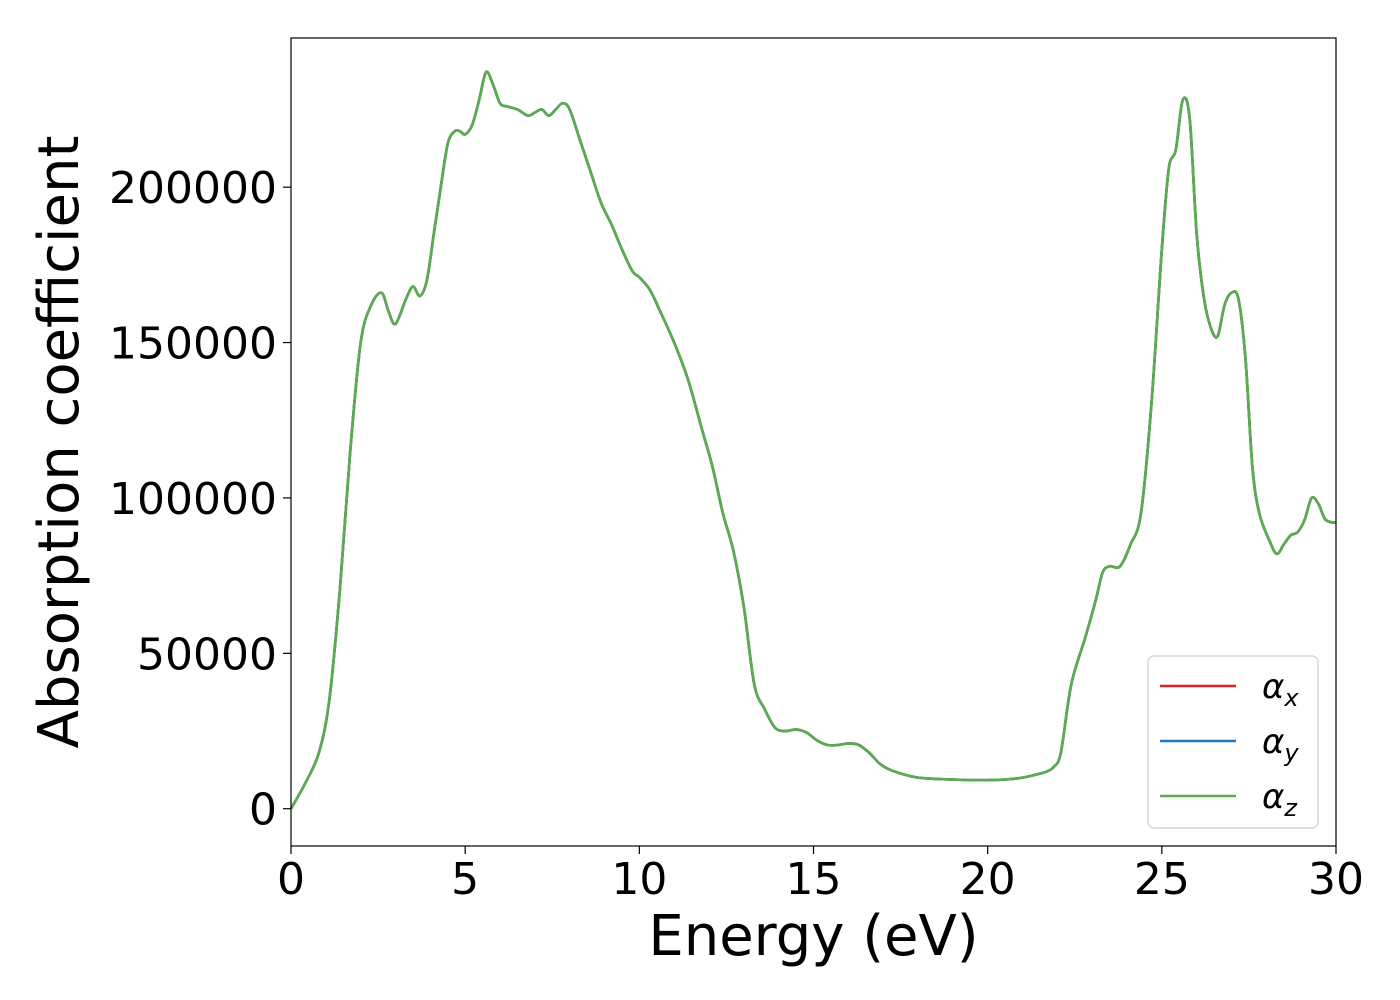 Image resolution: width=1400 pixels, height=1000 pixels. What do you see at coordinates (291, 879) in the screenshot?
I see `x-tick-label: 0` at bounding box center [291, 879].